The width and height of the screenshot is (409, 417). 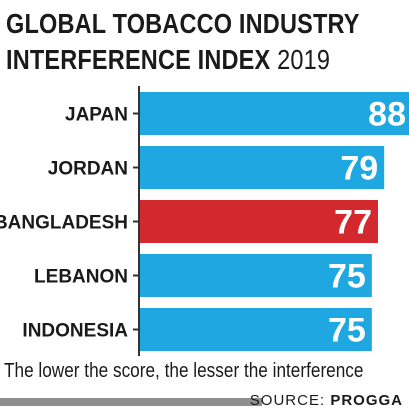 What do you see at coordinates (88, 169) in the screenshot?
I see `category-label: JORDAN` at bounding box center [88, 169].